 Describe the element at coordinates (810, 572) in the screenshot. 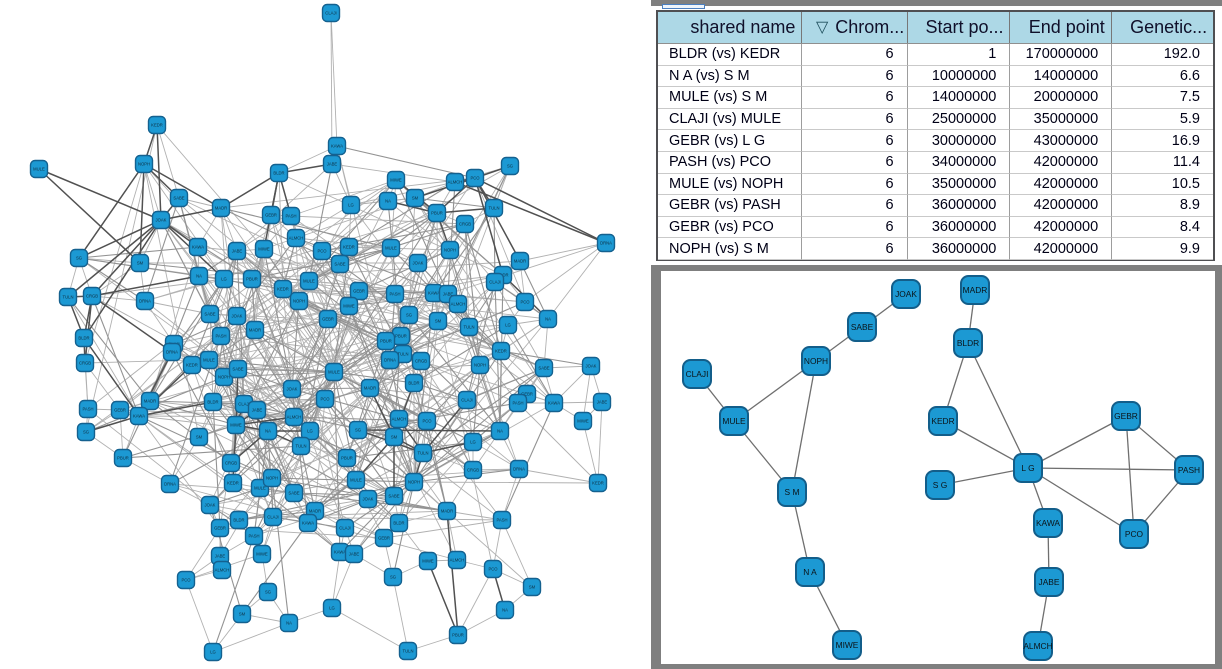

I see `svg-text: N A` at that location.